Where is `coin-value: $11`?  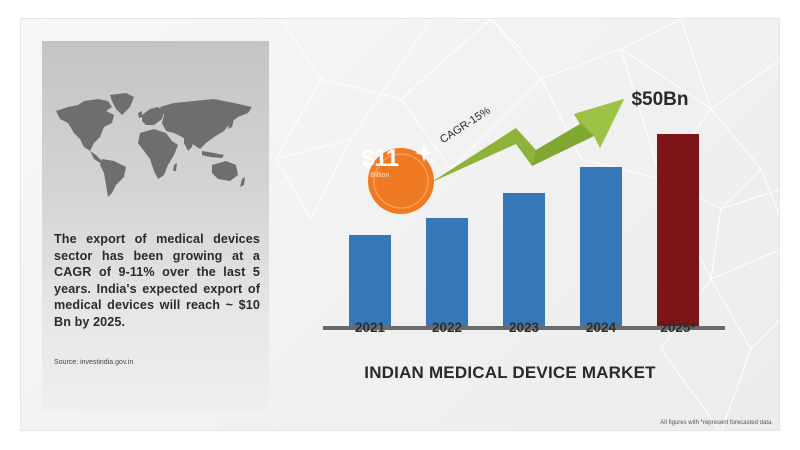 coin-value: $11 is located at coordinates (380, 158).